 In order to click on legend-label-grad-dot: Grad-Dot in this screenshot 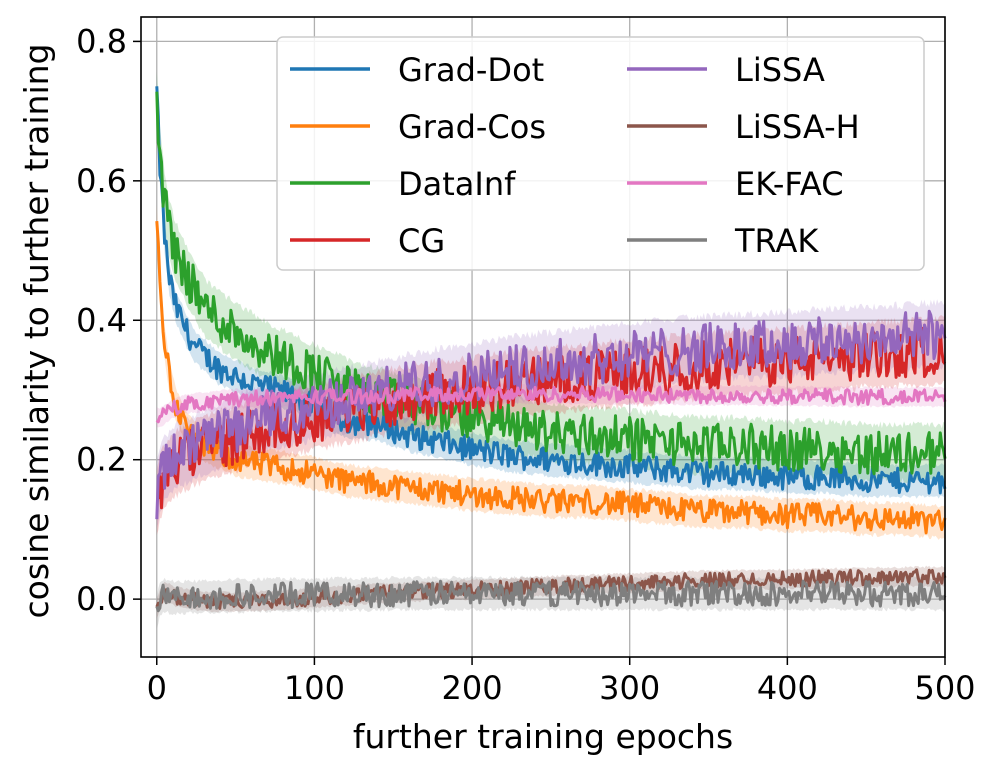, I will do `click(471, 70)`.